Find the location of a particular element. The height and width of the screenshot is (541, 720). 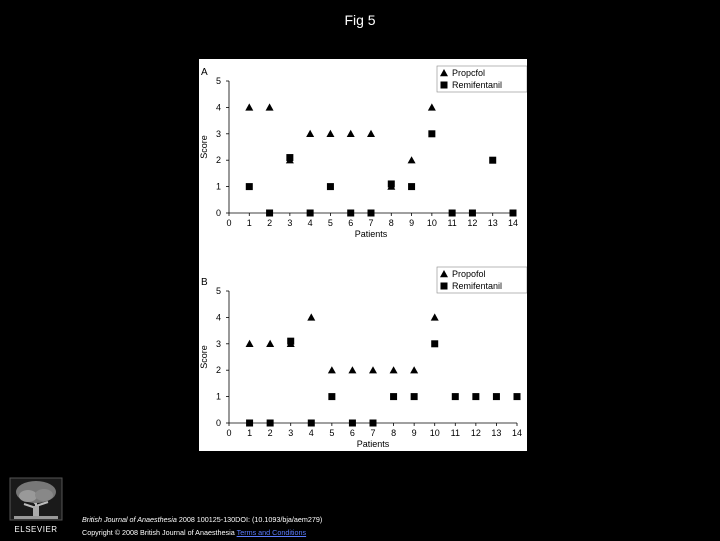

panel-b-legend-square-marker is located at coordinates (444, 286).